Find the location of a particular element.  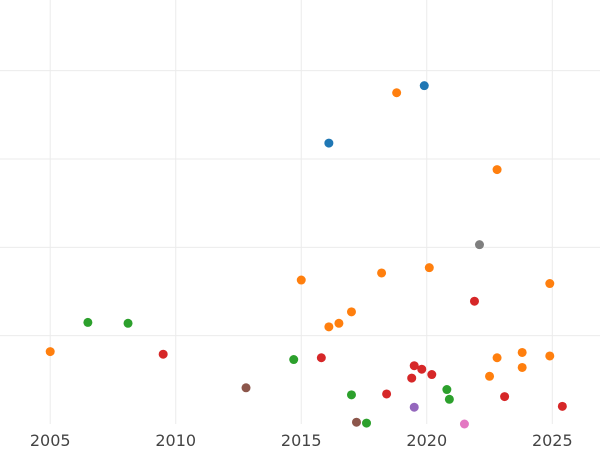

x-tick-label-2015: 2015 is located at coordinates (301, 440).